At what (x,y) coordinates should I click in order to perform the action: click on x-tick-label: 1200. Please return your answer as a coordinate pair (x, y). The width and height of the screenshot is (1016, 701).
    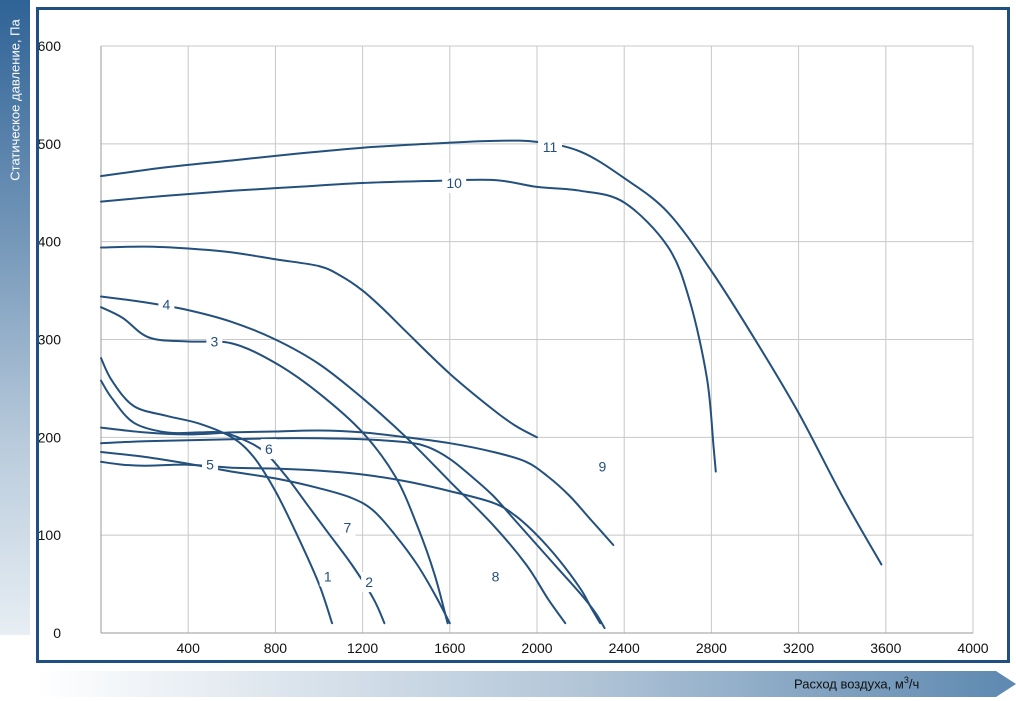
    Looking at the image, I should click on (362, 648).